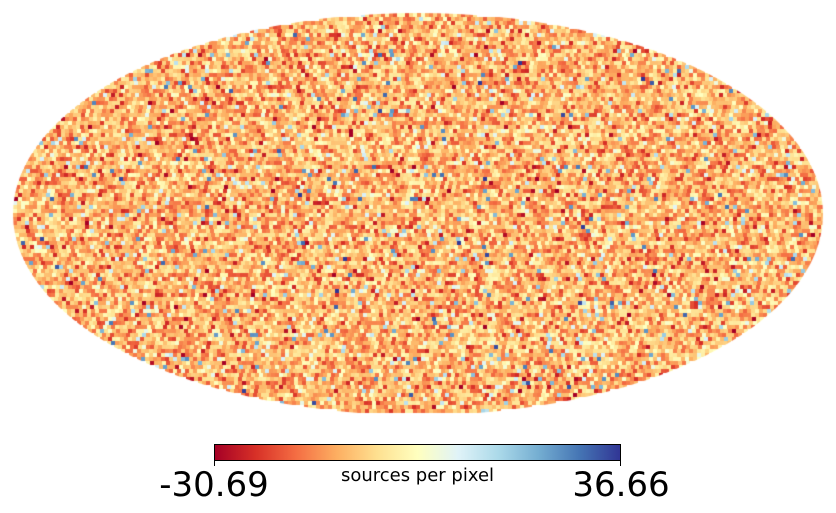 The image size is (836, 513). What do you see at coordinates (214, 485) in the screenshot?
I see `colorbar-min-label: -30.69` at bounding box center [214, 485].